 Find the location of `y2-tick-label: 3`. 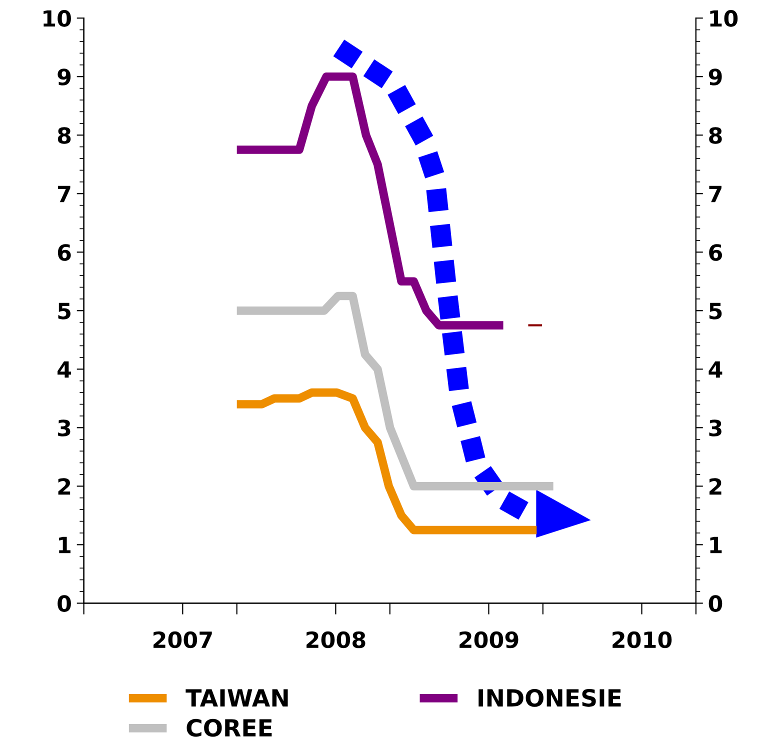

y2-tick-label: 3 is located at coordinates (715, 428).